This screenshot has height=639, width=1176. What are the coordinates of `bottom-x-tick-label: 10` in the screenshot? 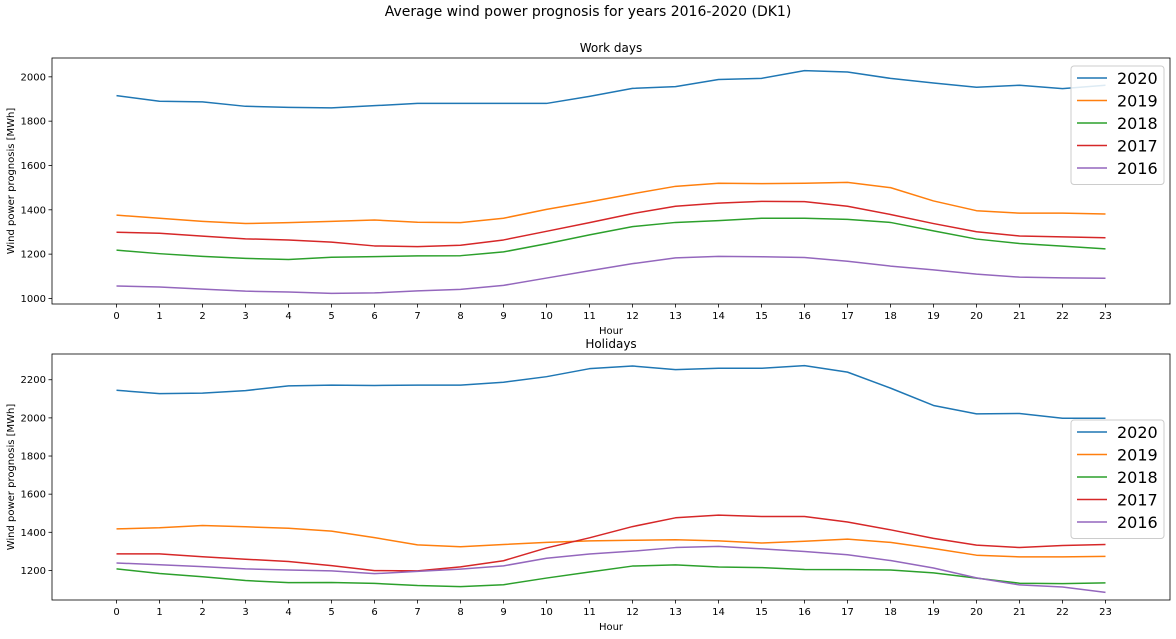 It's located at (546, 612).